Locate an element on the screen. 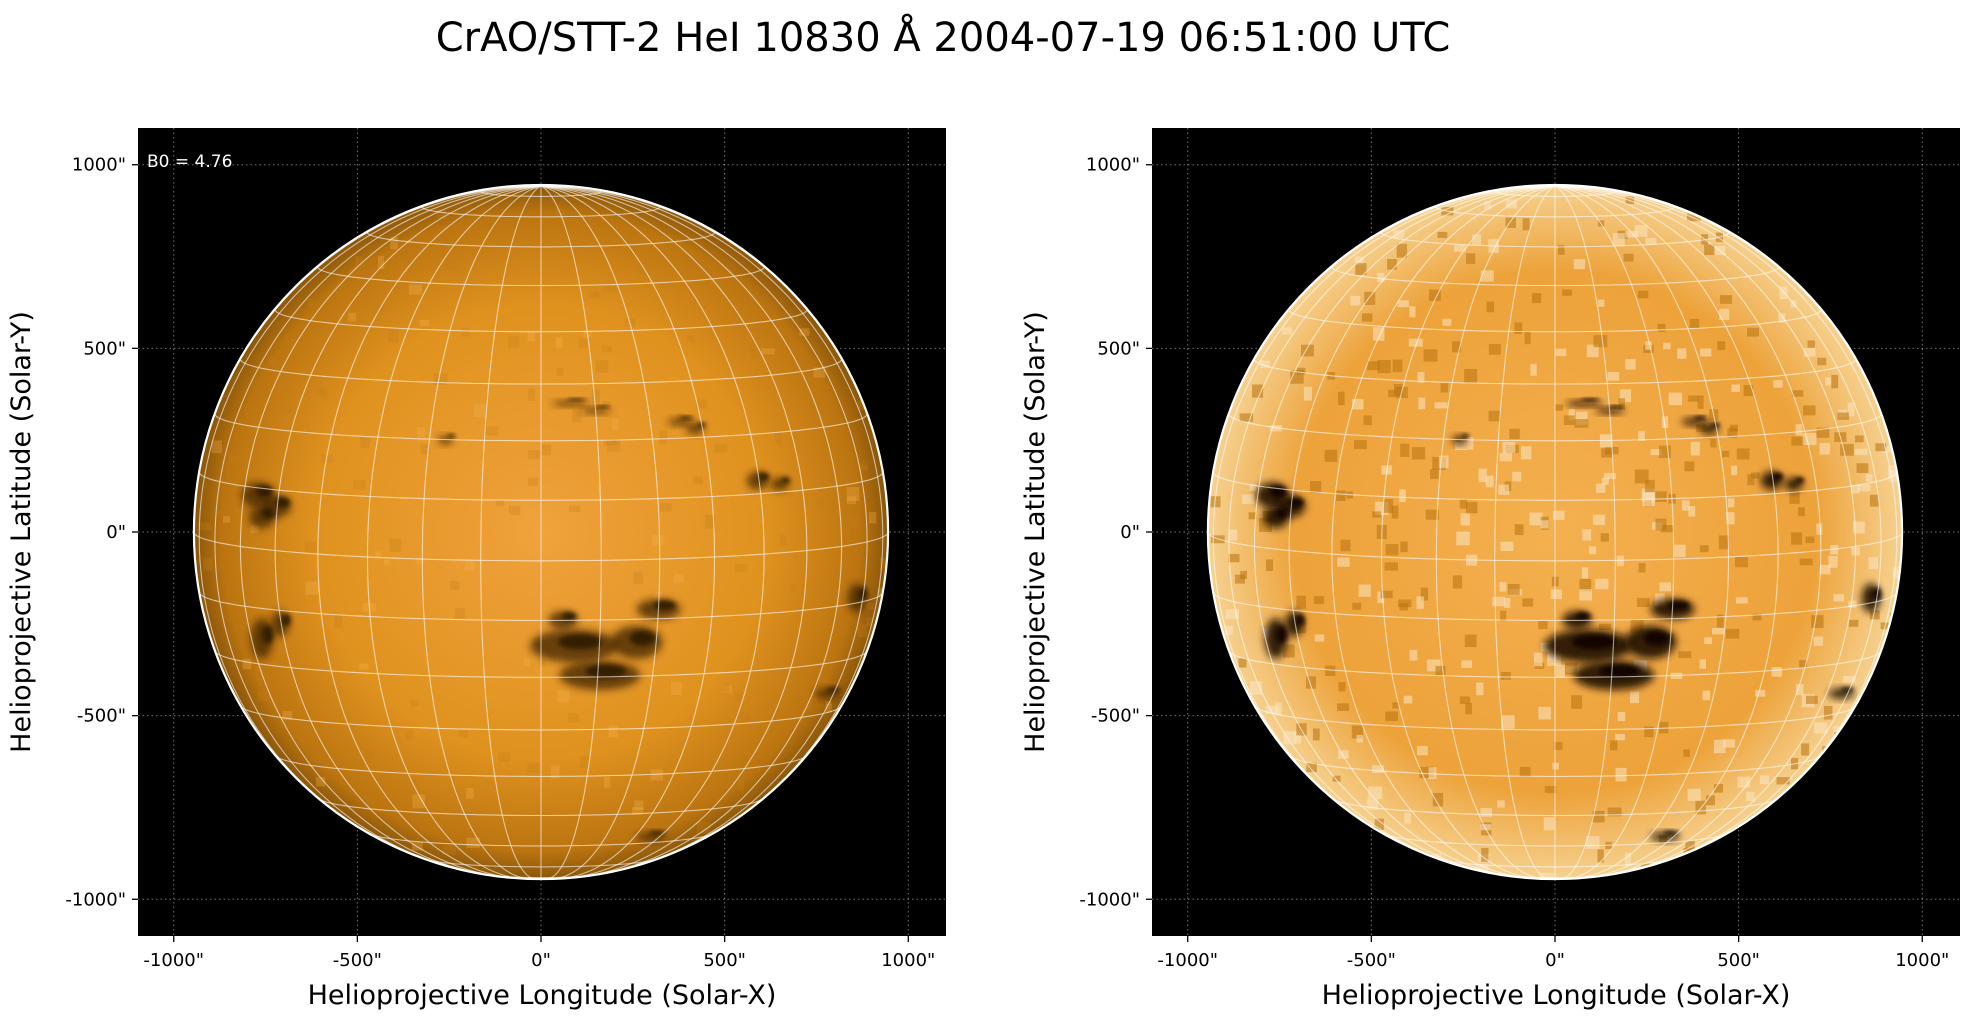 The width and height of the screenshot is (1971, 1026). x-tick-label: -1000" is located at coordinates (1187, 960).